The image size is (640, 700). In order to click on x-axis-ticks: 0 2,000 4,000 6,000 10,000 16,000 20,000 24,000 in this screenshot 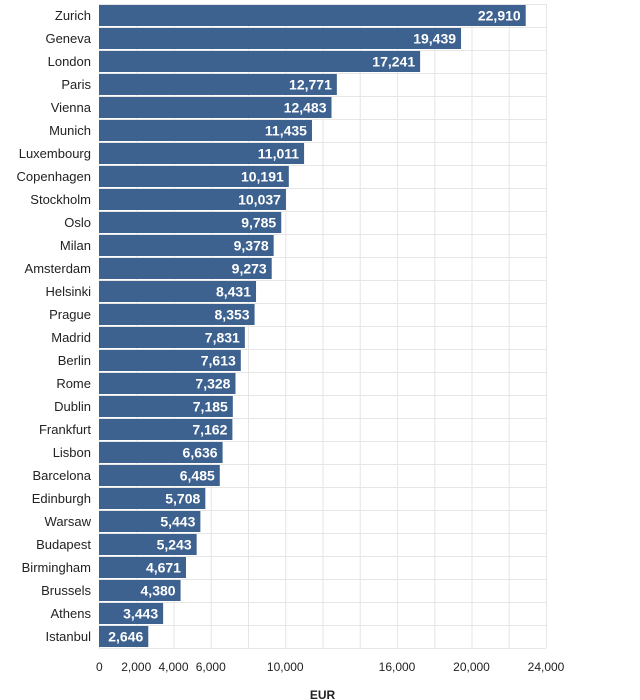, I will do `click(330, 667)`.